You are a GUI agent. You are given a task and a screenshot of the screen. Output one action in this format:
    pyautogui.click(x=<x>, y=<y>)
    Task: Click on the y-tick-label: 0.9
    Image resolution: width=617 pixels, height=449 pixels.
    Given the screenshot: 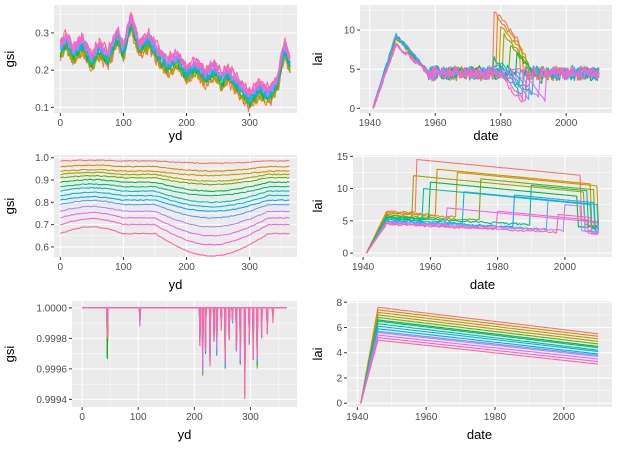 What is the action you would take?
    pyautogui.click(x=42, y=180)
    